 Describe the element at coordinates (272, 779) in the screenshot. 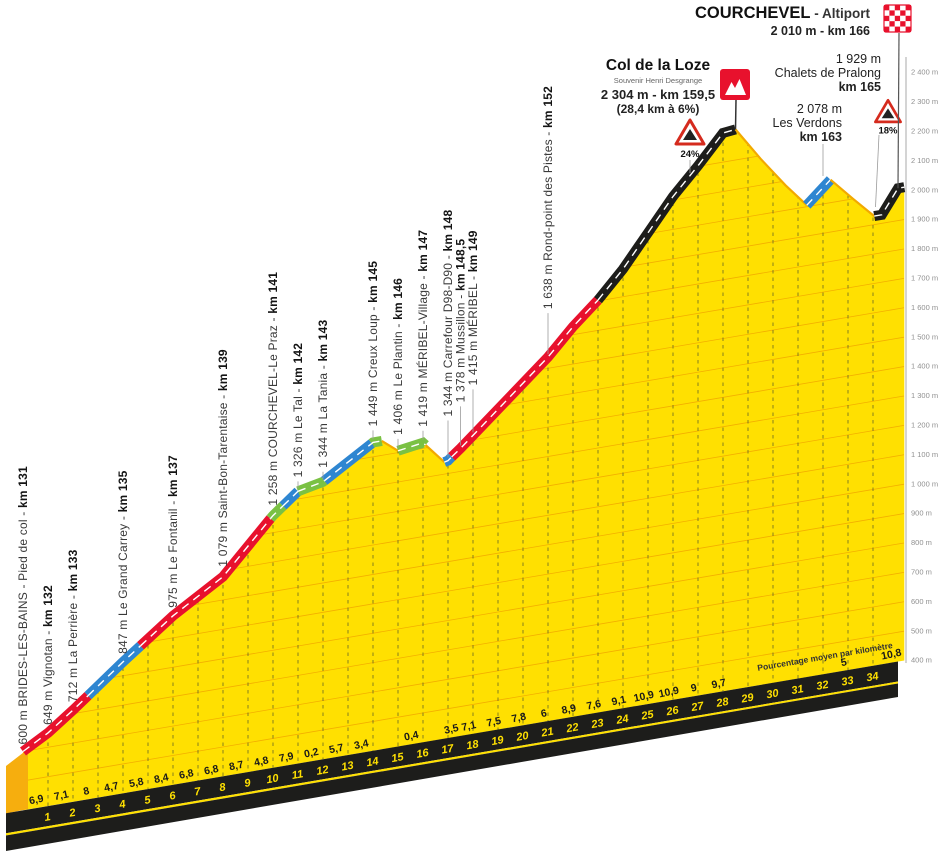

I see `km-tick-label: 10` at that location.